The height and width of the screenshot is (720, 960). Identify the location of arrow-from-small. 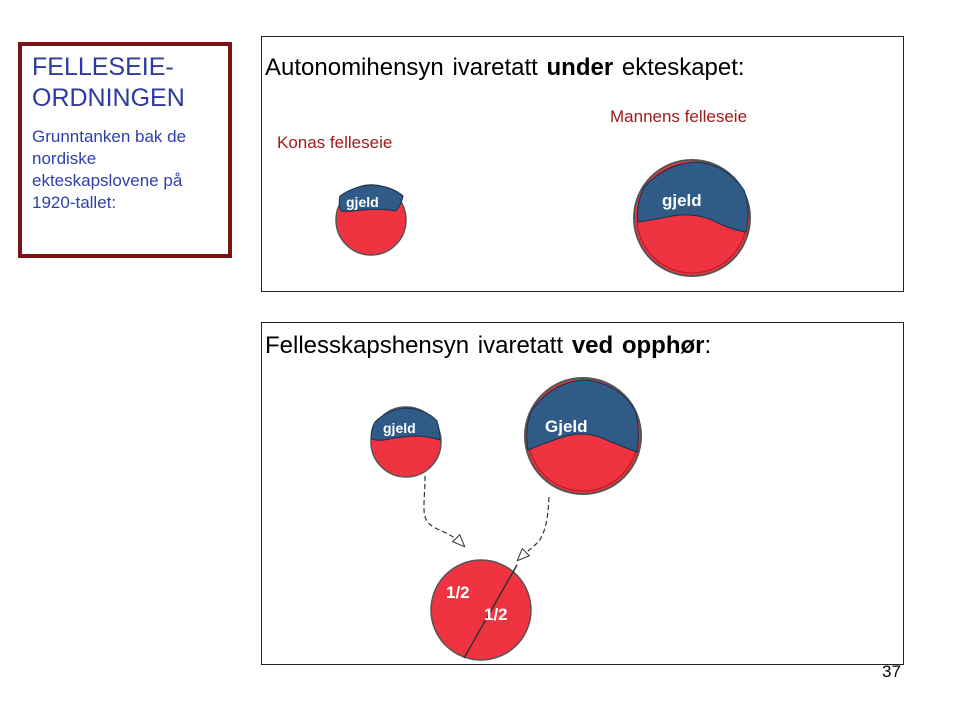
(443, 510).